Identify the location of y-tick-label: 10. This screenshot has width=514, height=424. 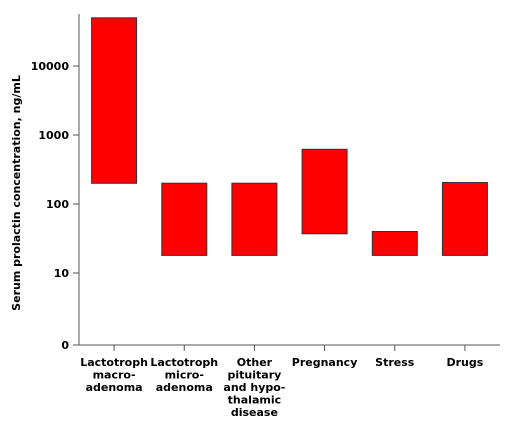
(62, 273).